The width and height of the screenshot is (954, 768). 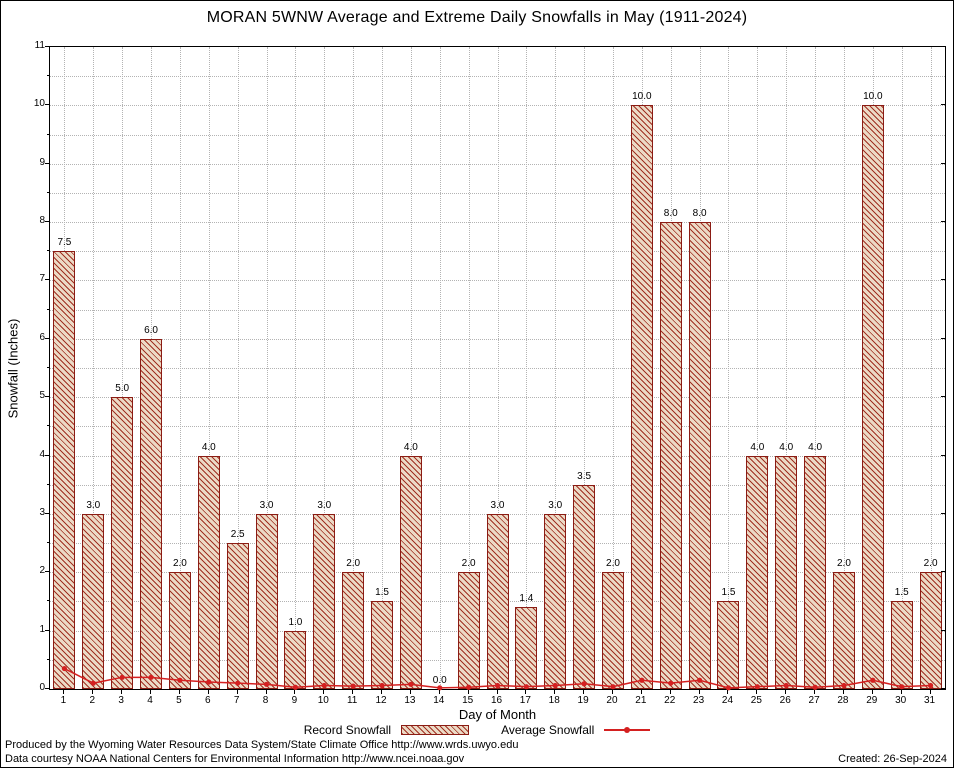 What do you see at coordinates (63, 700) in the screenshot?
I see `x-tick-label: 1` at bounding box center [63, 700].